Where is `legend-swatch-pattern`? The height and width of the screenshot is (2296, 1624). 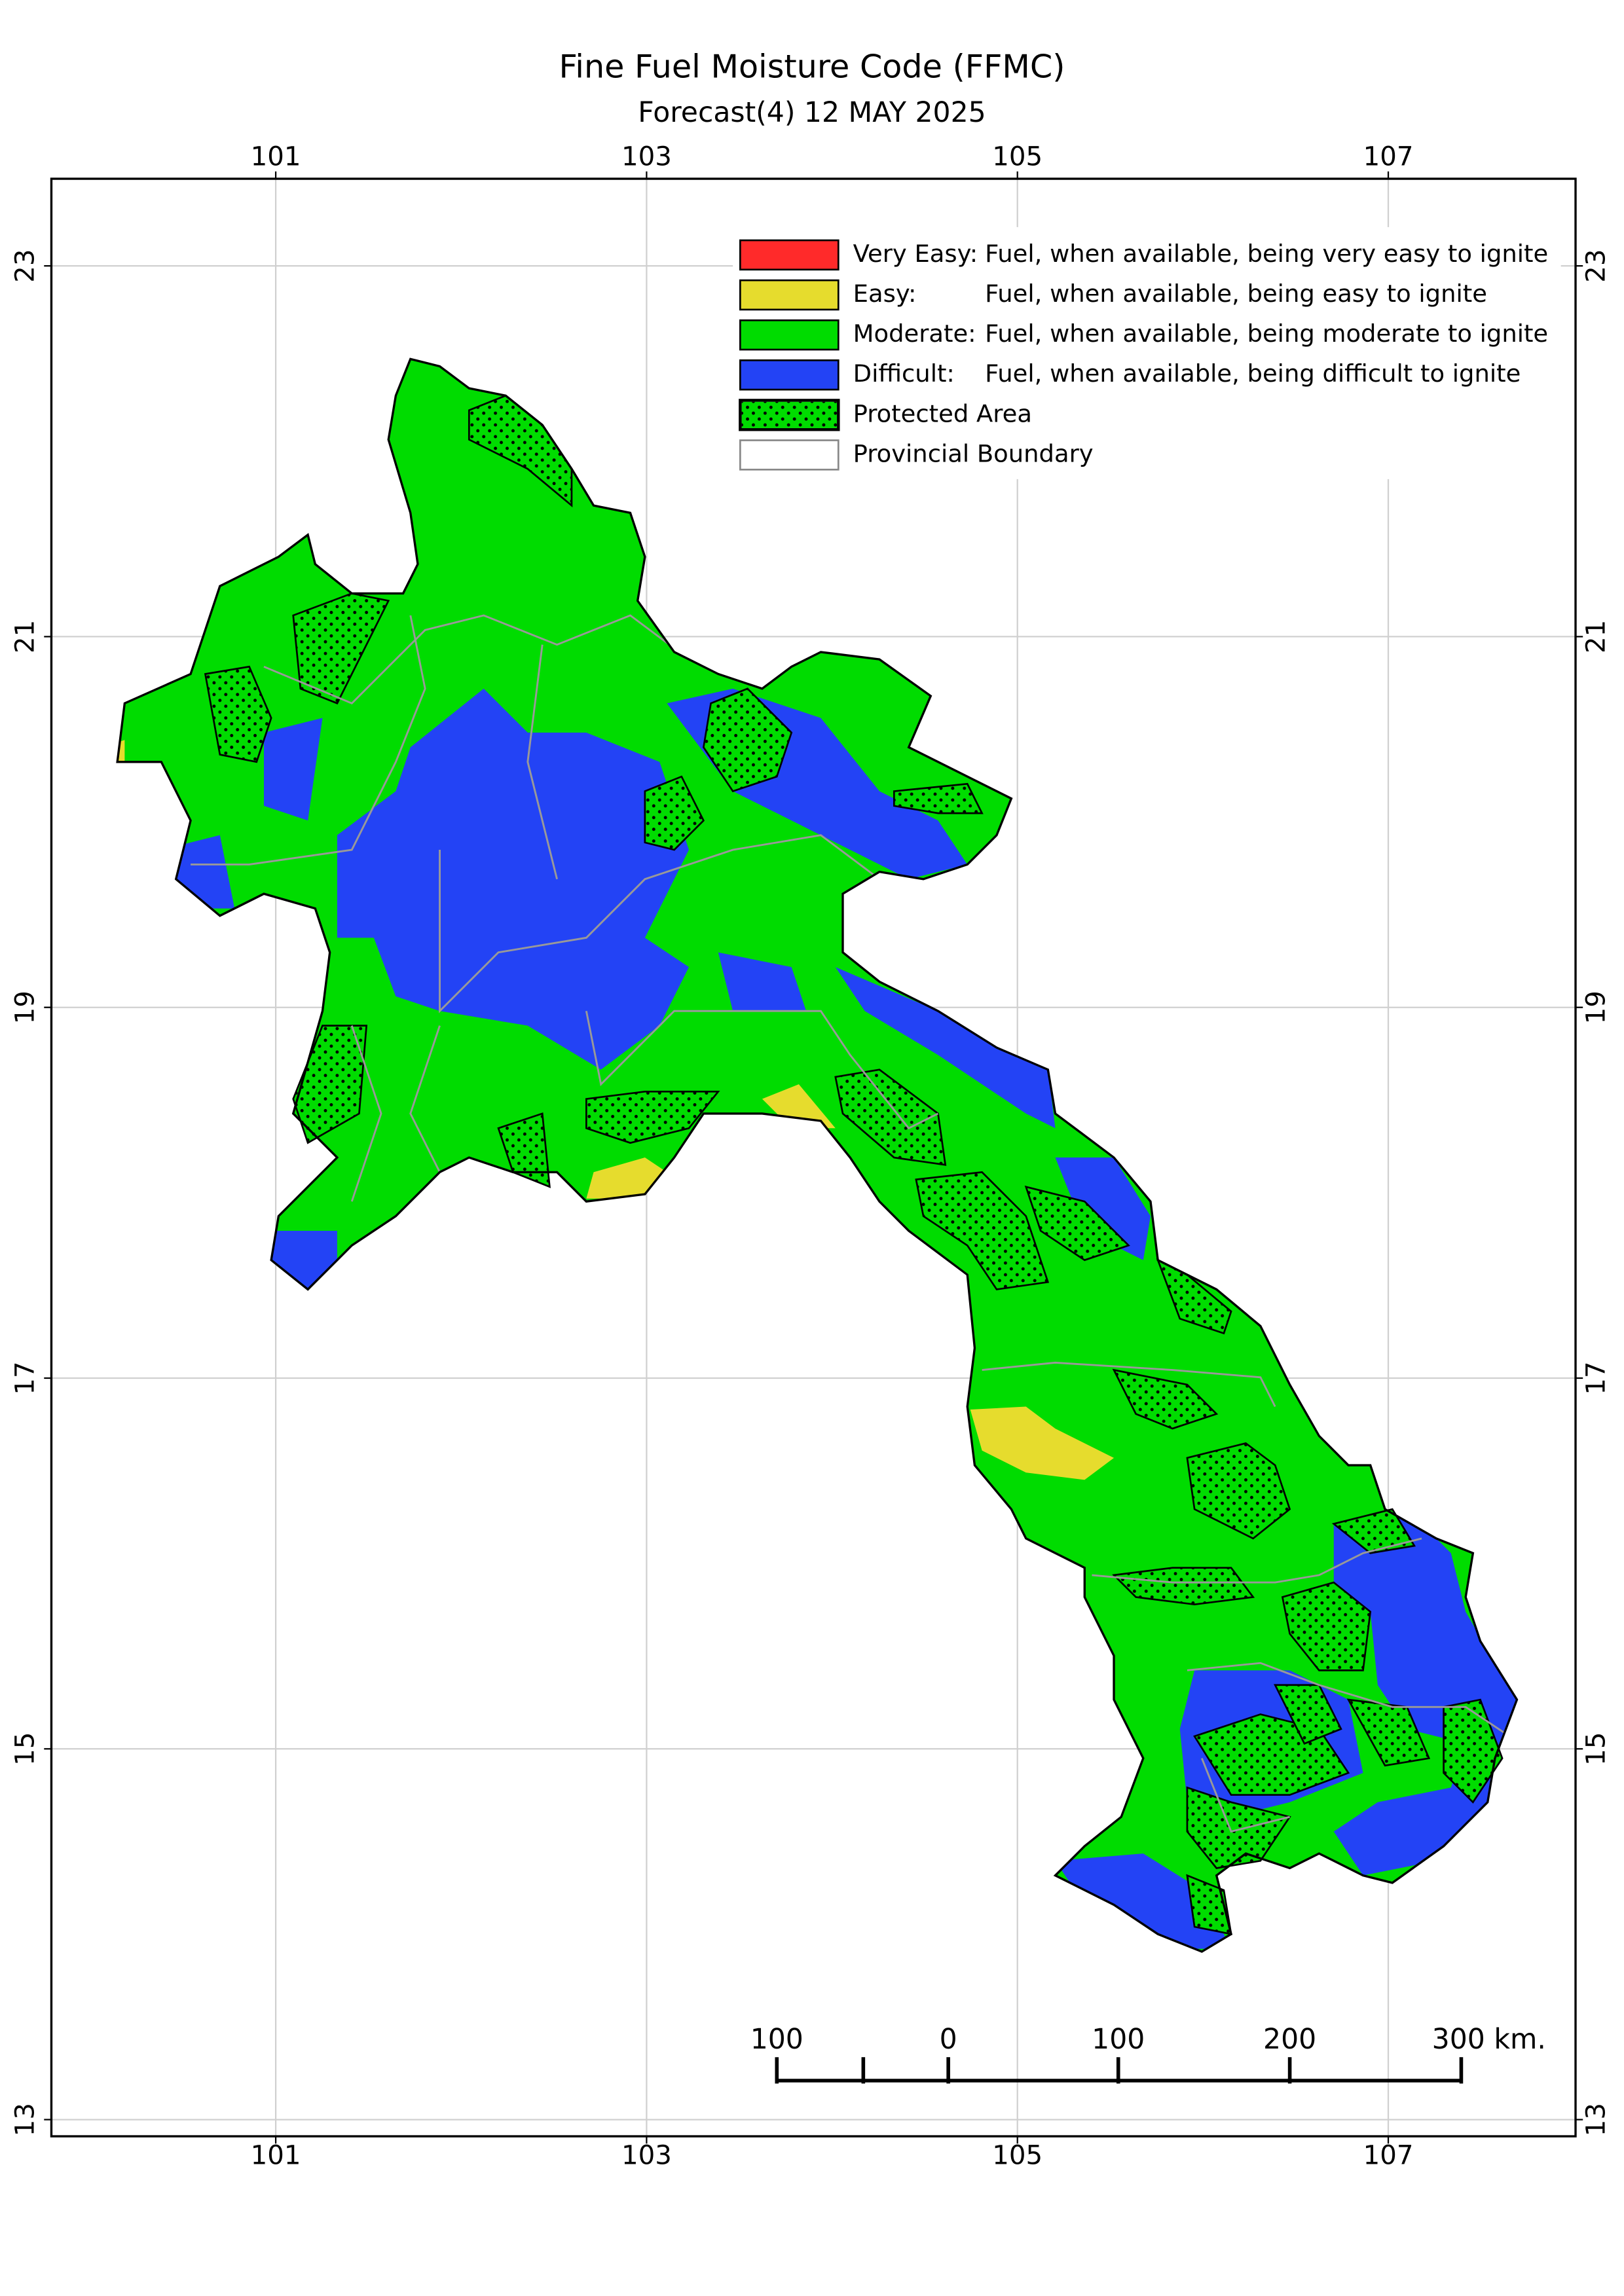 legend-swatch-pattern is located at coordinates (789, 414).